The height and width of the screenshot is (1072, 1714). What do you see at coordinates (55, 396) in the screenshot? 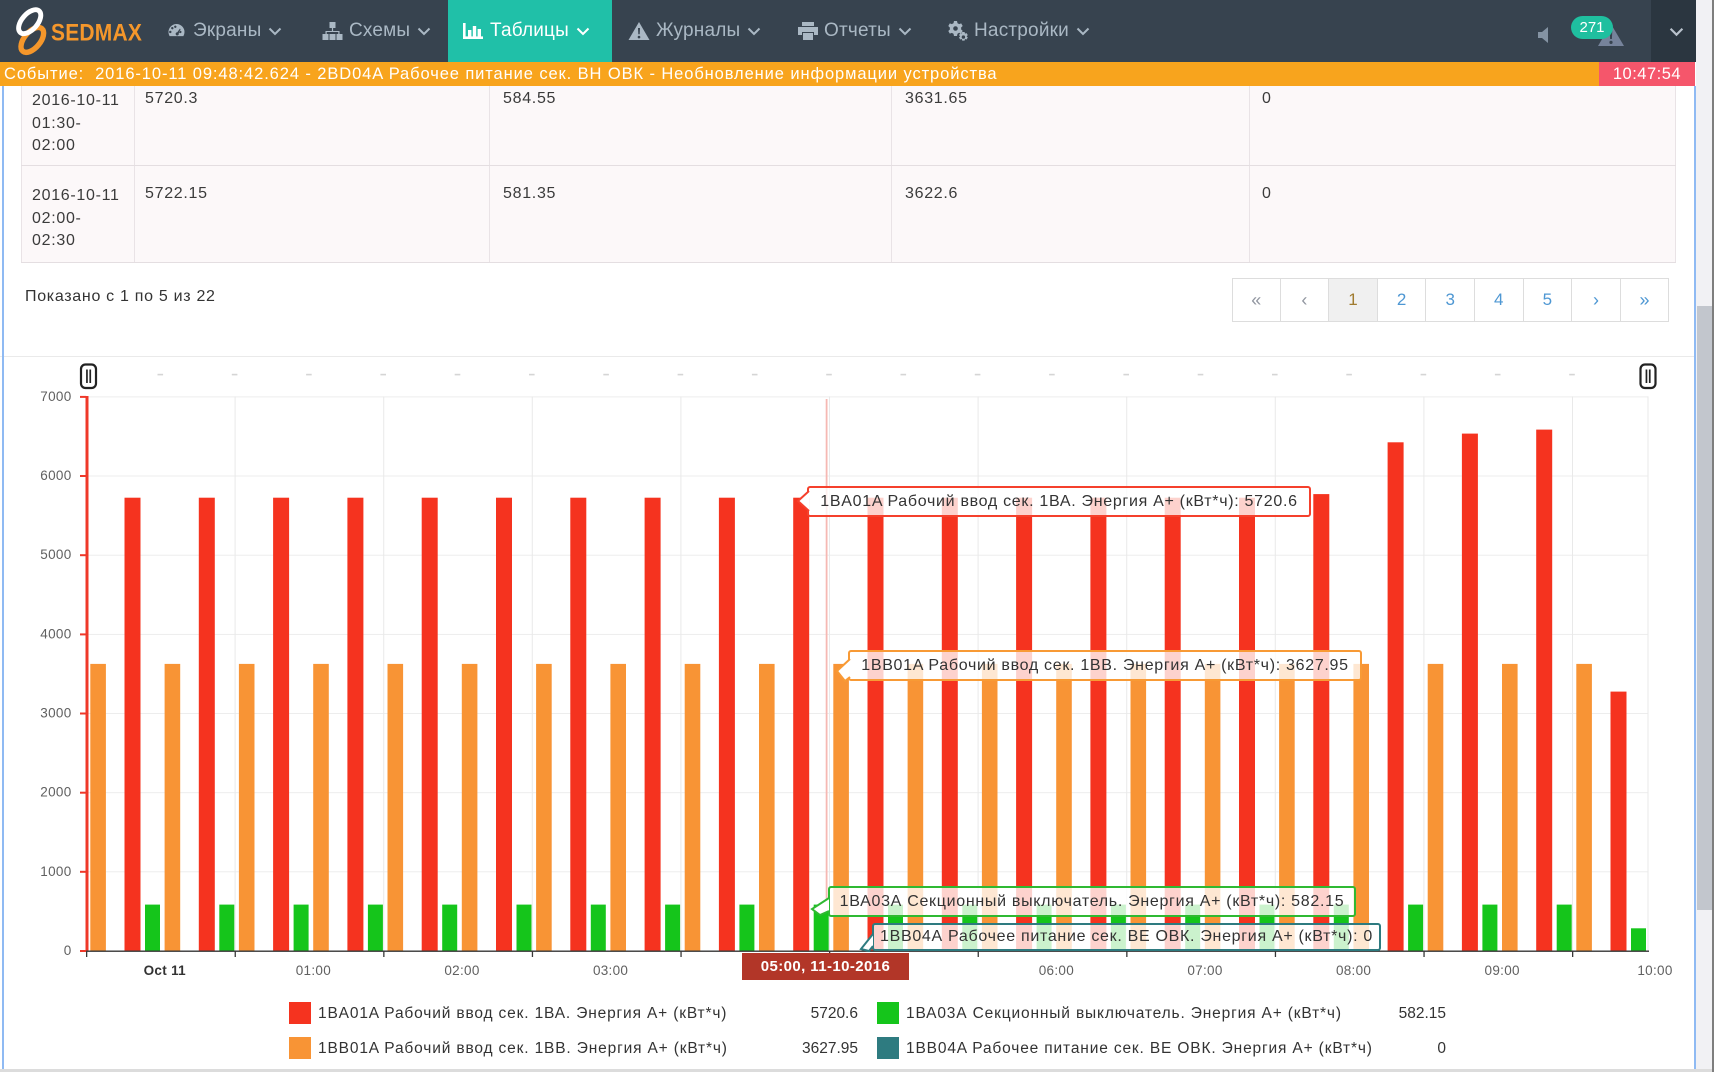
I see `svg-text: 7000` at bounding box center [55, 396].